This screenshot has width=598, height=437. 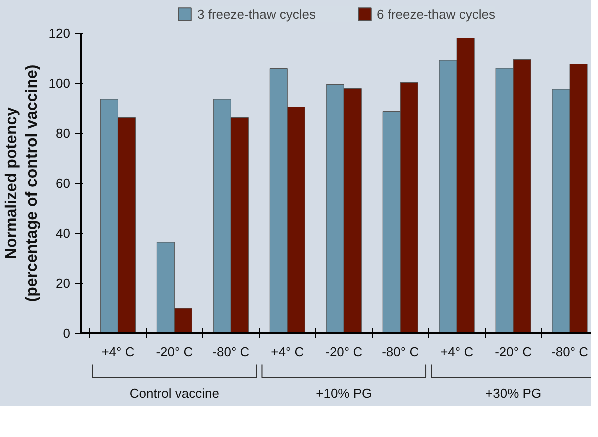 I want to click on y-tick-label: 60, so click(x=63, y=183).